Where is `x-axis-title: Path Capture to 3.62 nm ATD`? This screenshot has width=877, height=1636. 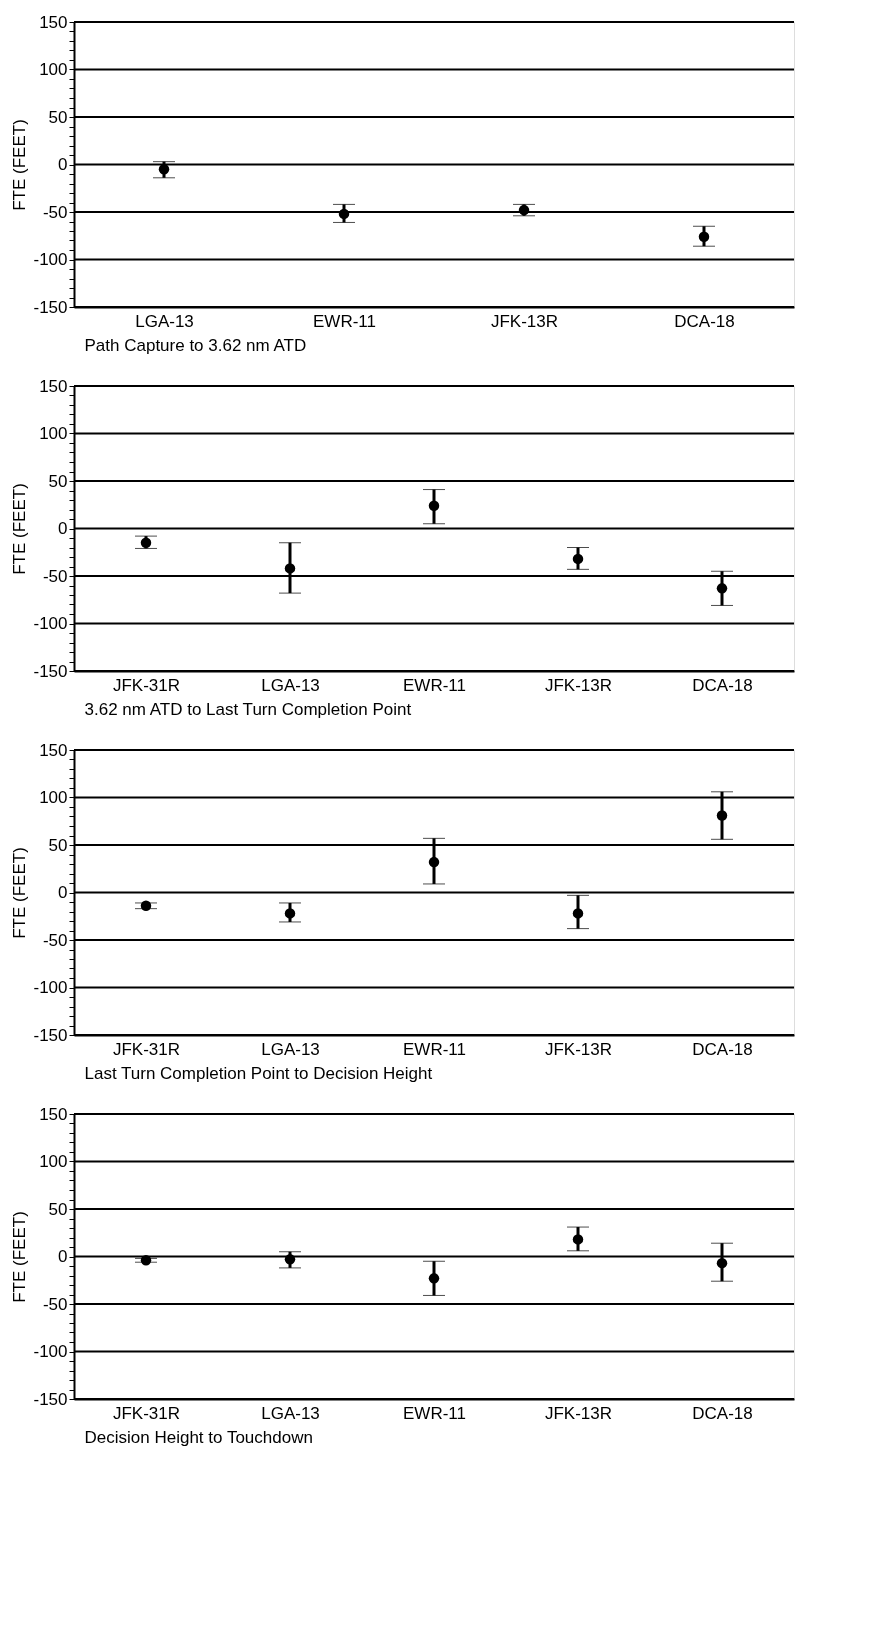 x-axis-title: Path Capture to 3.62 nm ATD is located at coordinates (195, 345).